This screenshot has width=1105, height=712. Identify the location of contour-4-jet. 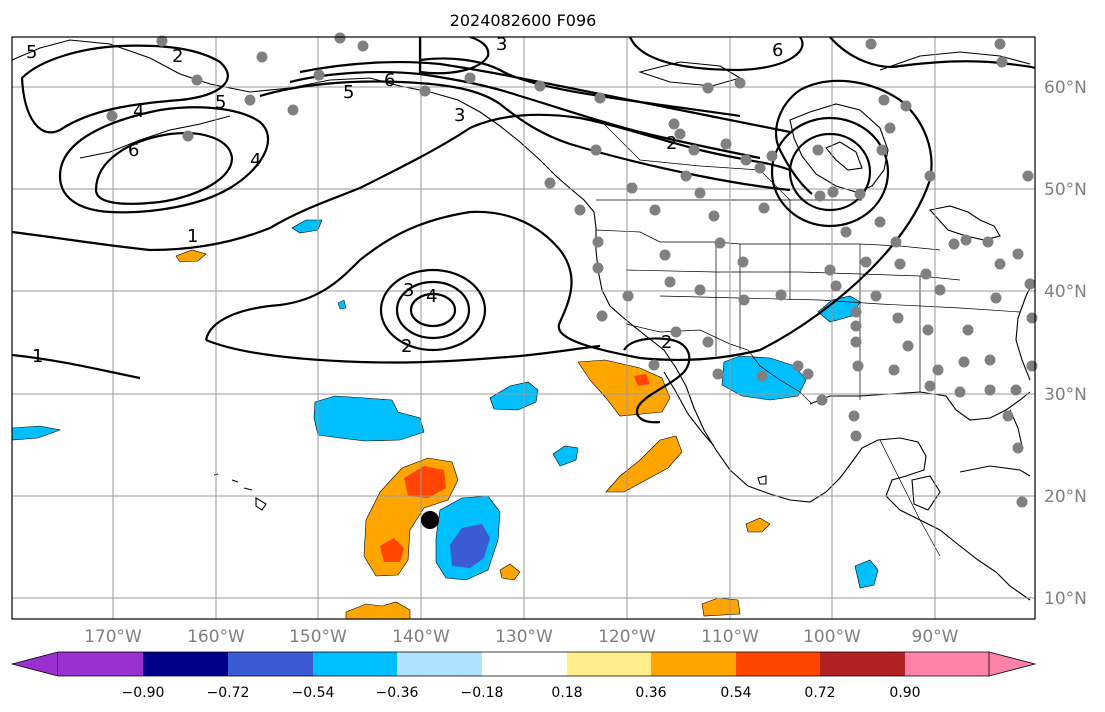
(525, 115).